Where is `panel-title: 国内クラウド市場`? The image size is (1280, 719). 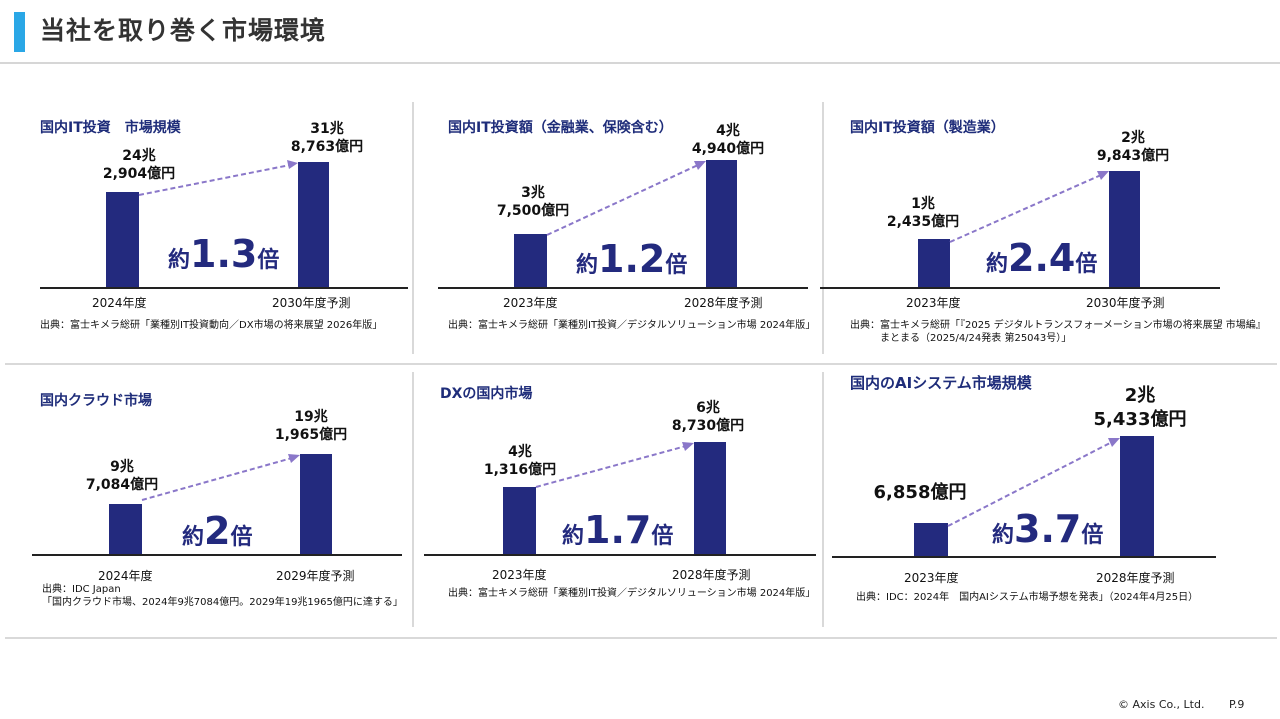
panel-title: 国内クラウド市場 is located at coordinates (96, 401).